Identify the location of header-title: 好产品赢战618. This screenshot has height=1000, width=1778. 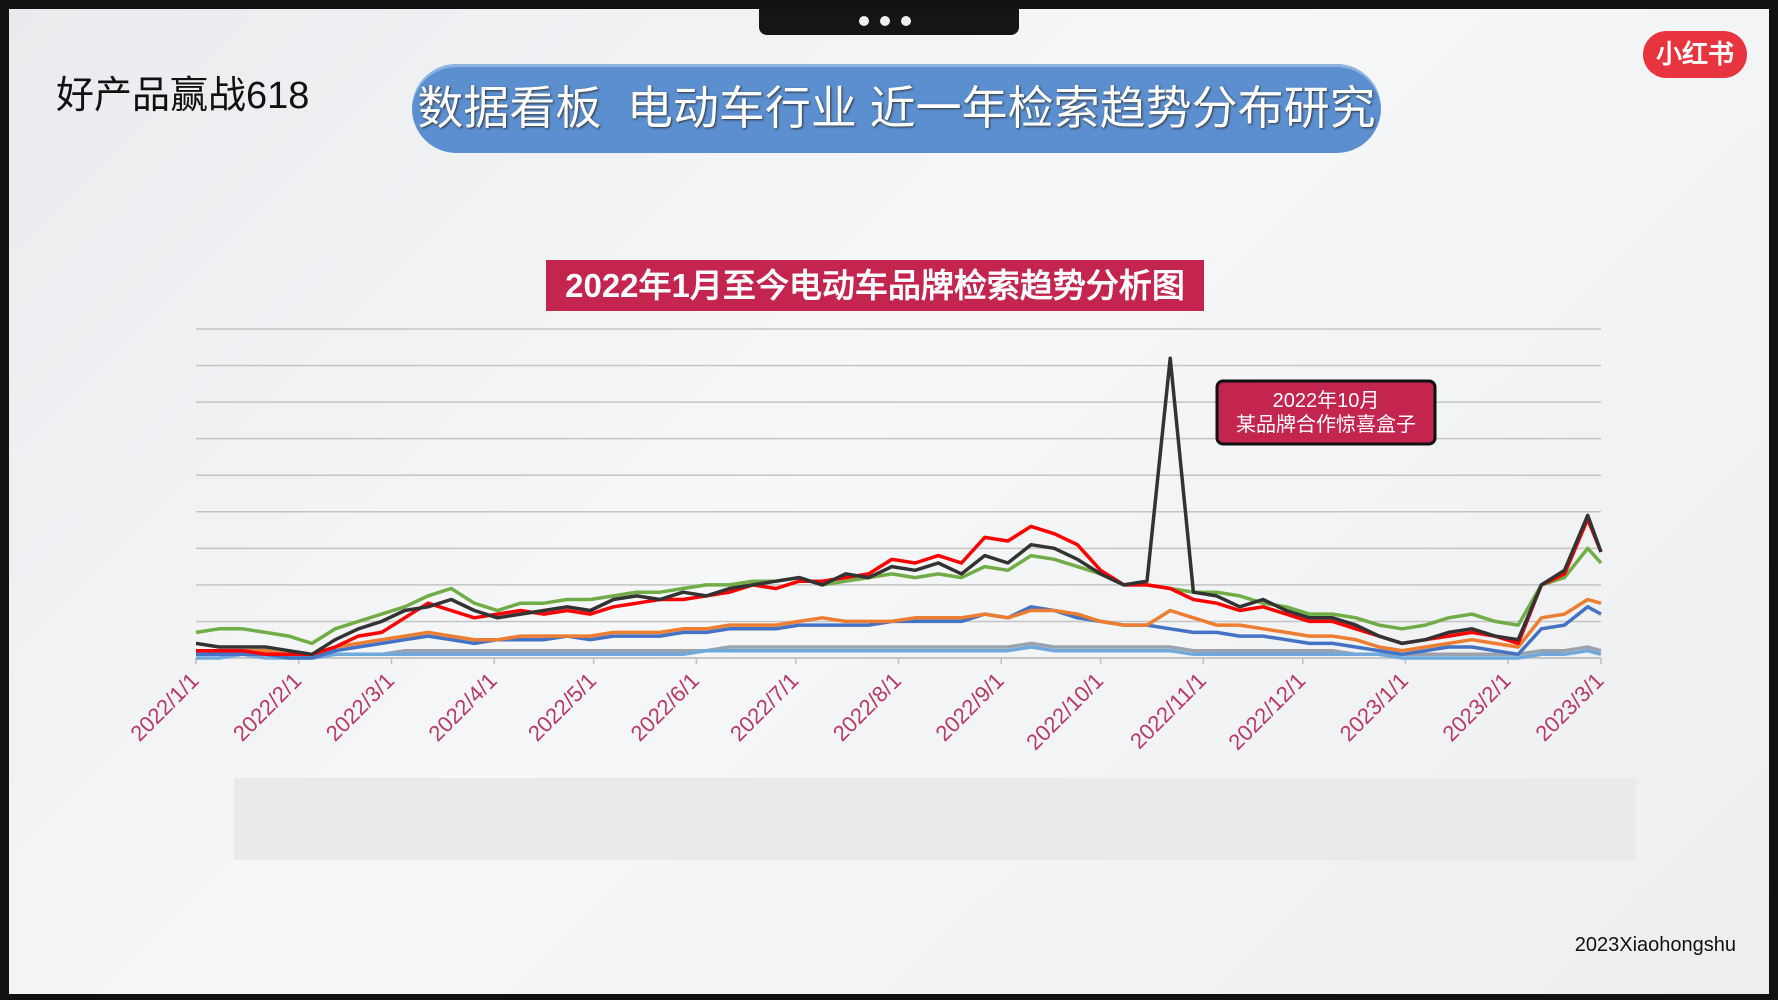
(183, 96).